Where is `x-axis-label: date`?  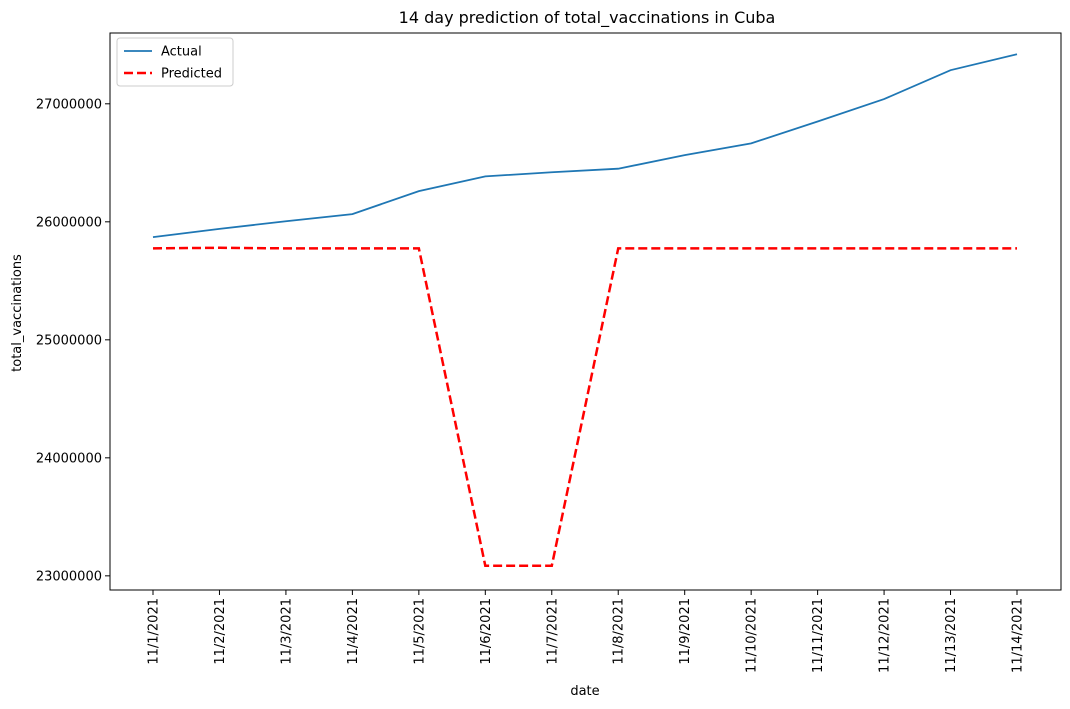 x-axis-label: date is located at coordinates (584, 691).